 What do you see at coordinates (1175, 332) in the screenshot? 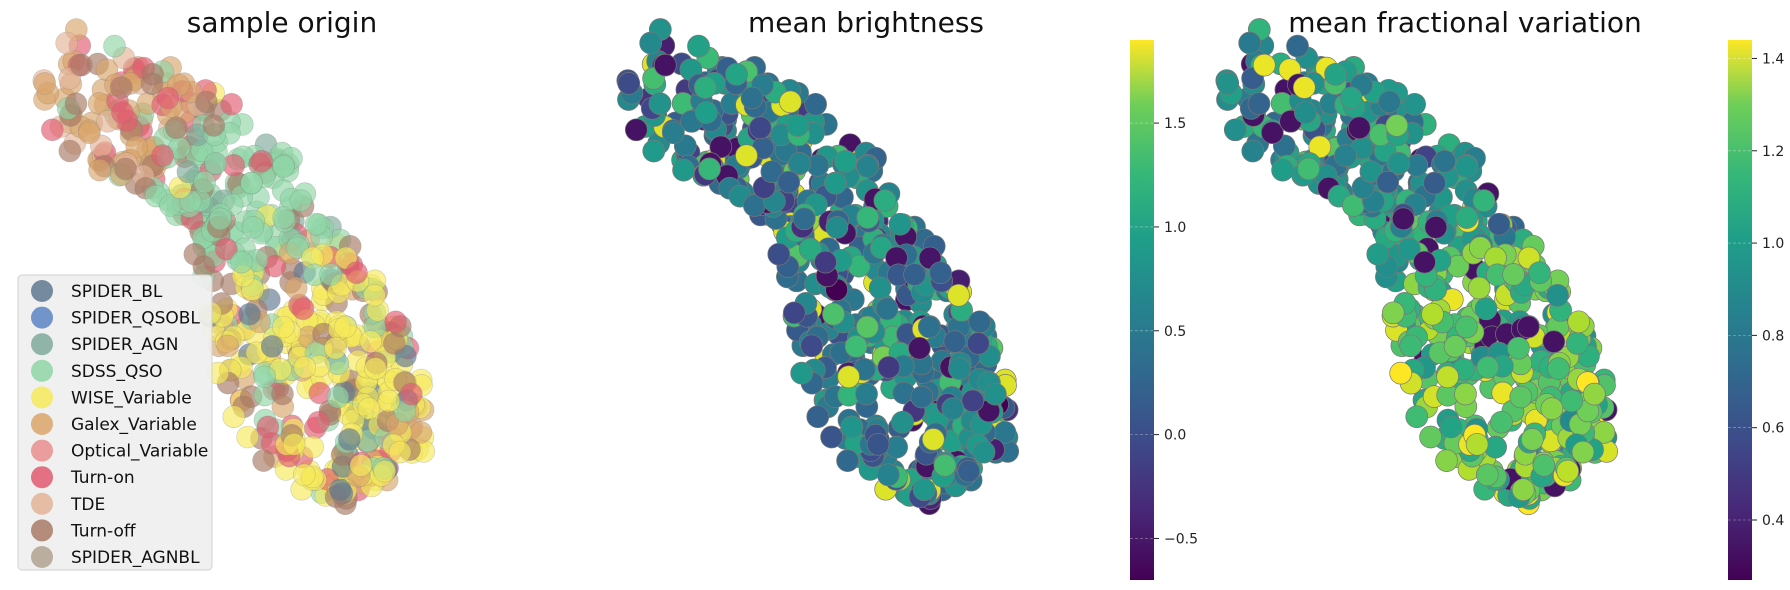
I see `colorbar-tick-label: 0.5` at bounding box center [1175, 332].